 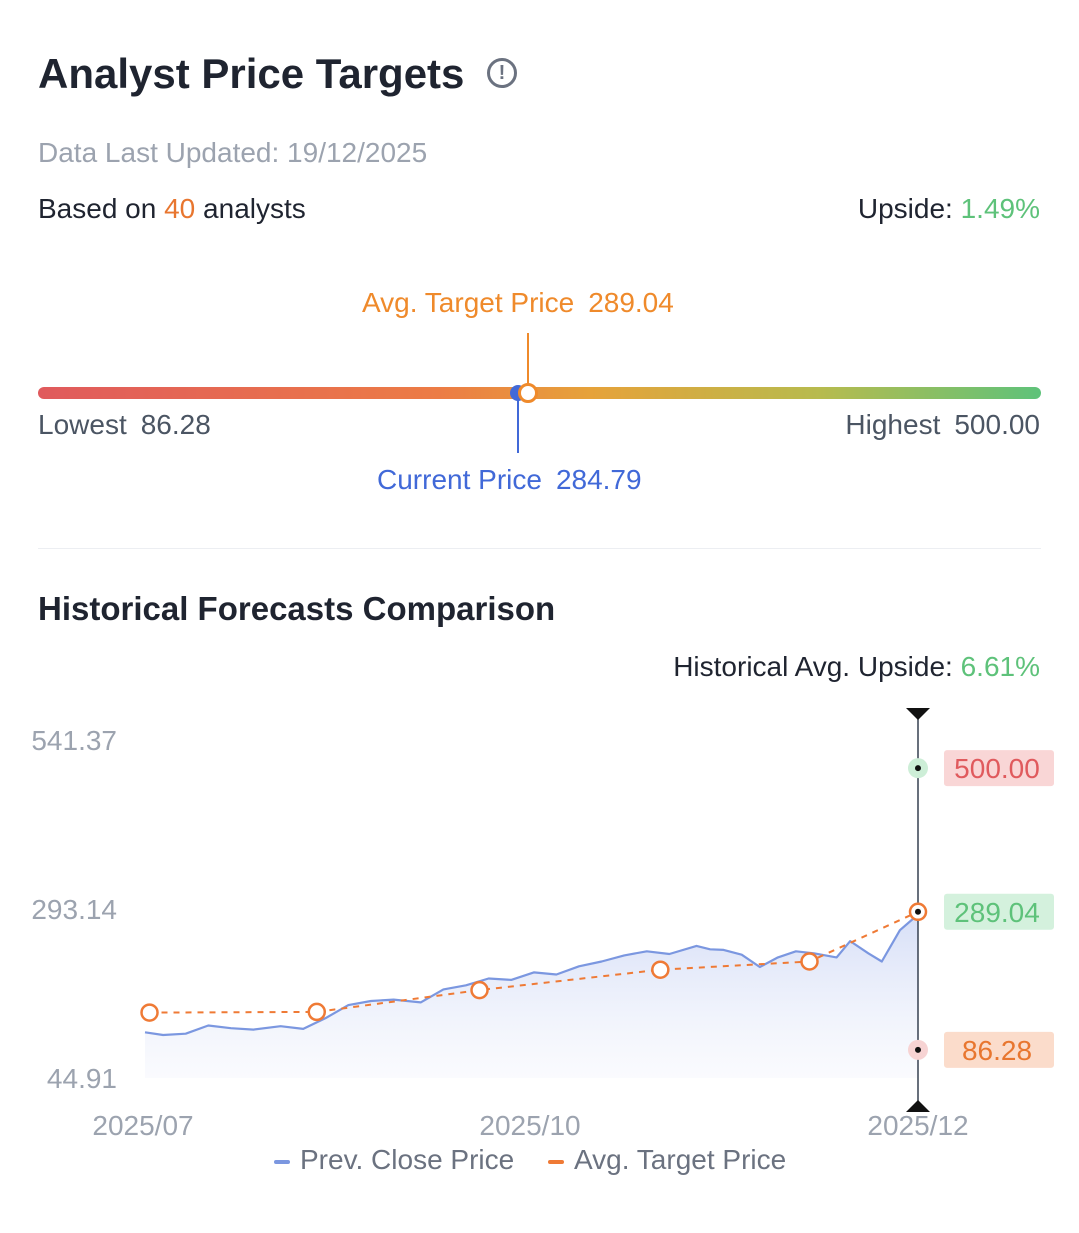 What do you see at coordinates (942, 425) in the screenshot?
I see `highest-target: Highest 500.00` at bounding box center [942, 425].